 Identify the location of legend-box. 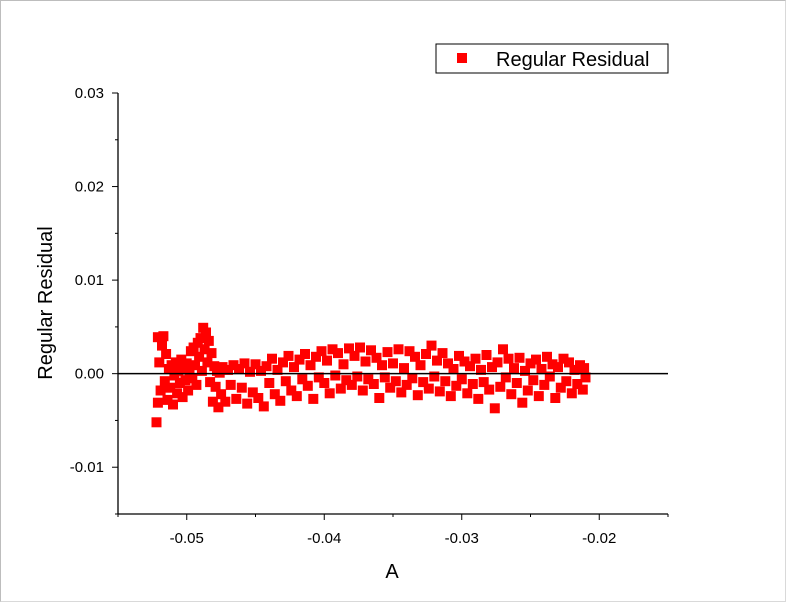
(552, 58).